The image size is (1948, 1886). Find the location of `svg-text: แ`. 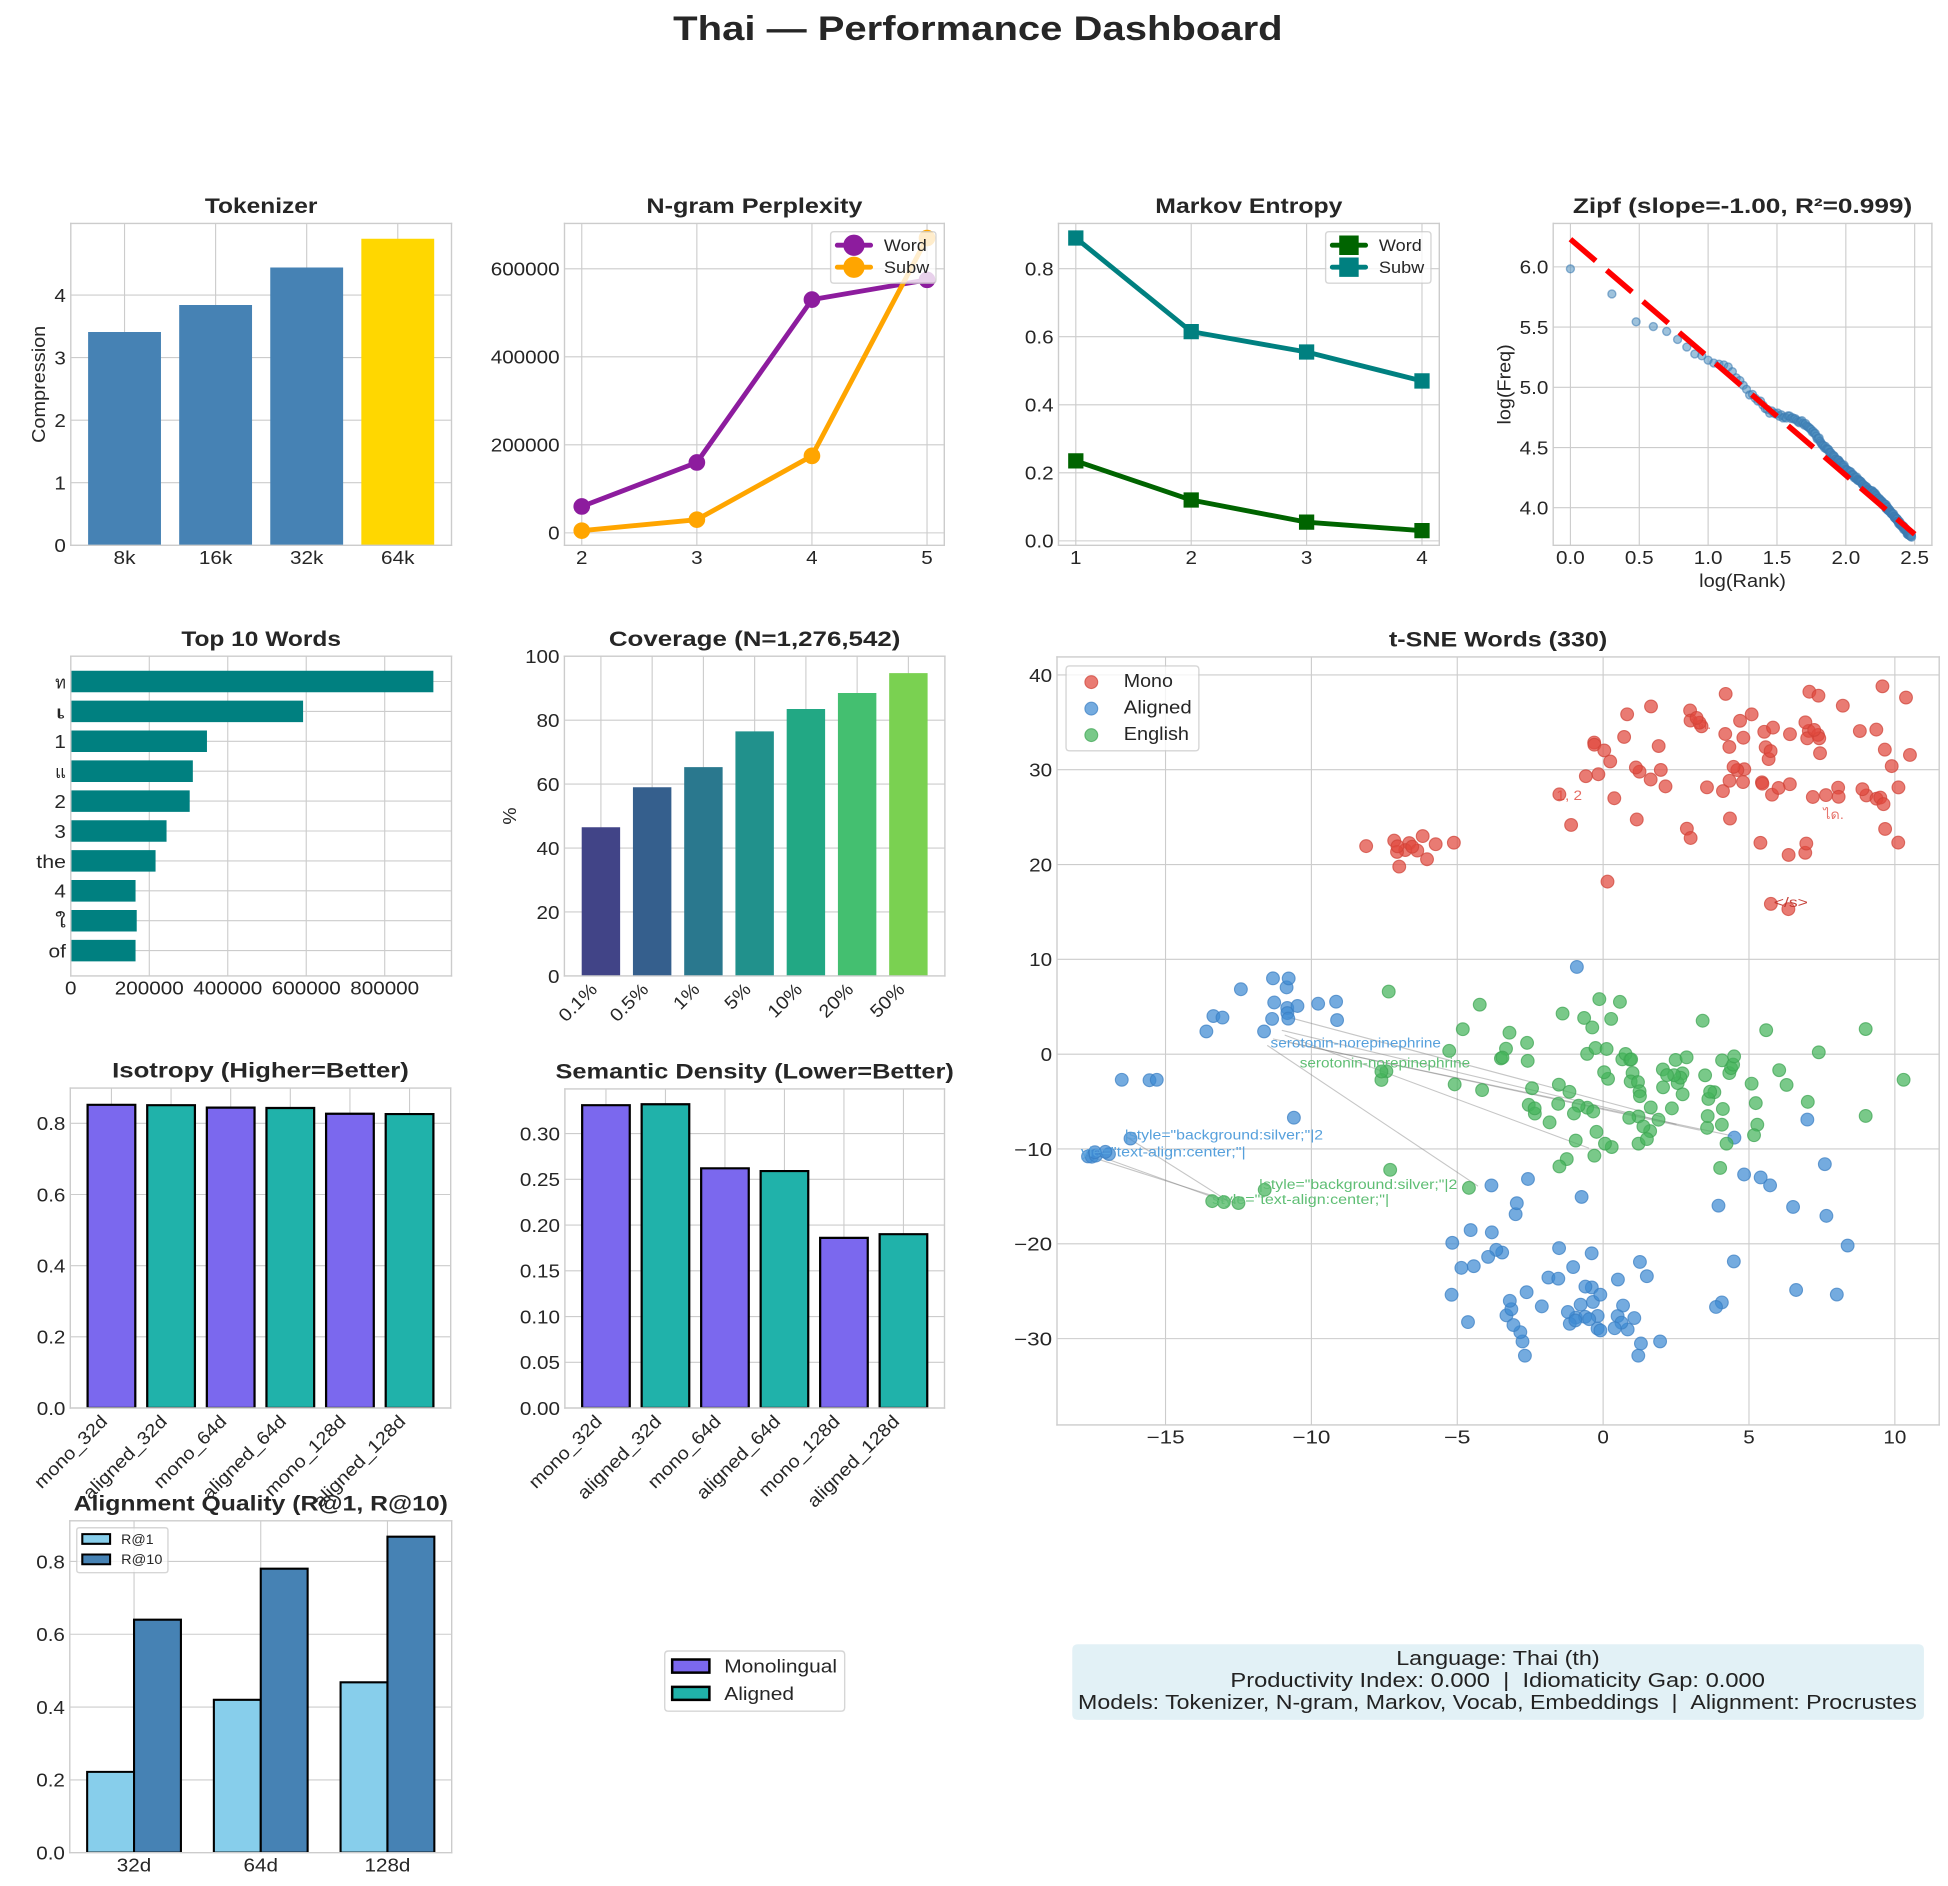

svg-text: แ is located at coordinates (60, 772).